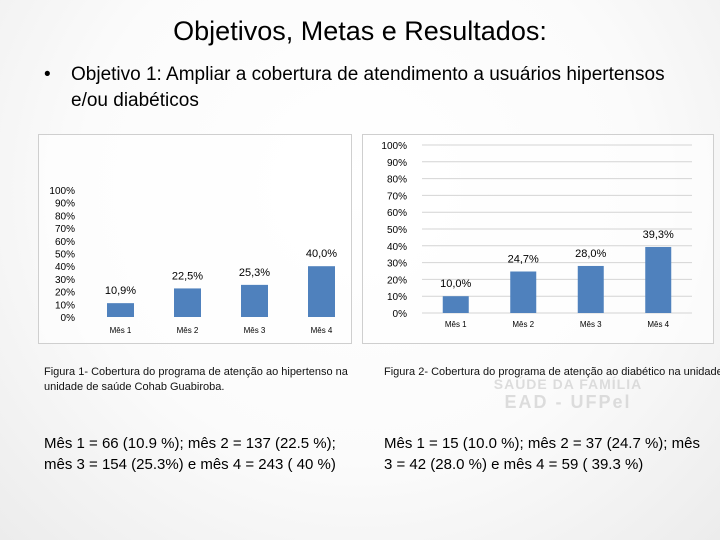 Image resolution: width=720 pixels, height=540 pixels. What do you see at coordinates (65, 293) in the screenshot?
I see `hypertension-y-tick: 20%` at bounding box center [65, 293].